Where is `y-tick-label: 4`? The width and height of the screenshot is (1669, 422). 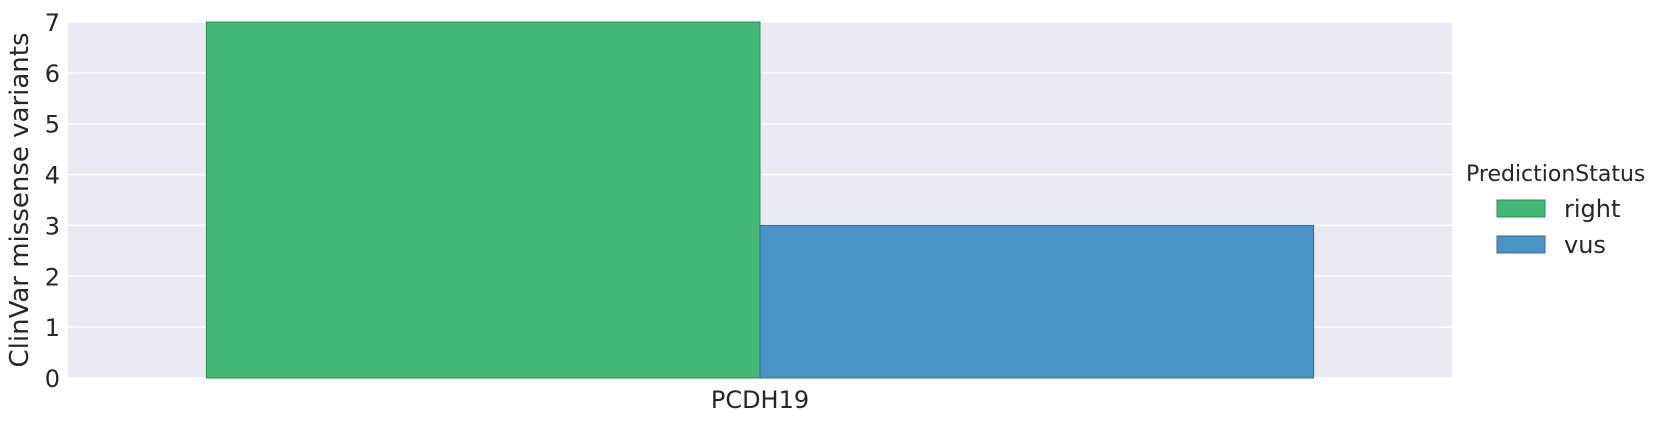 y-tick-label: 4 is located at coordinates (52, 176).